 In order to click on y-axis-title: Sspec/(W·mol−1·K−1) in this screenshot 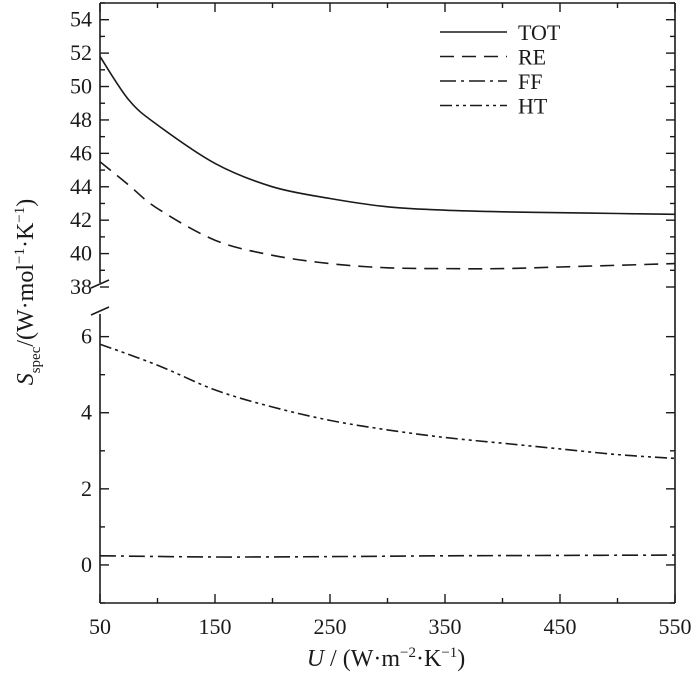, I will do `click(28, 292)`.